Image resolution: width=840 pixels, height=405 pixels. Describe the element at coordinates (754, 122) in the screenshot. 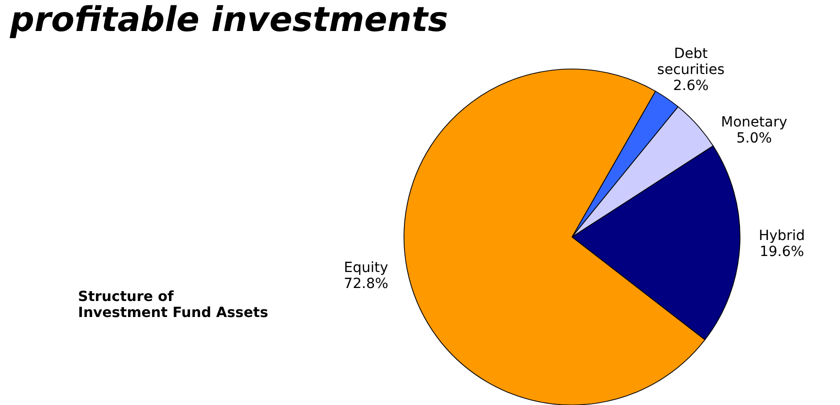

I see `slice-label: Monetary` at that location.